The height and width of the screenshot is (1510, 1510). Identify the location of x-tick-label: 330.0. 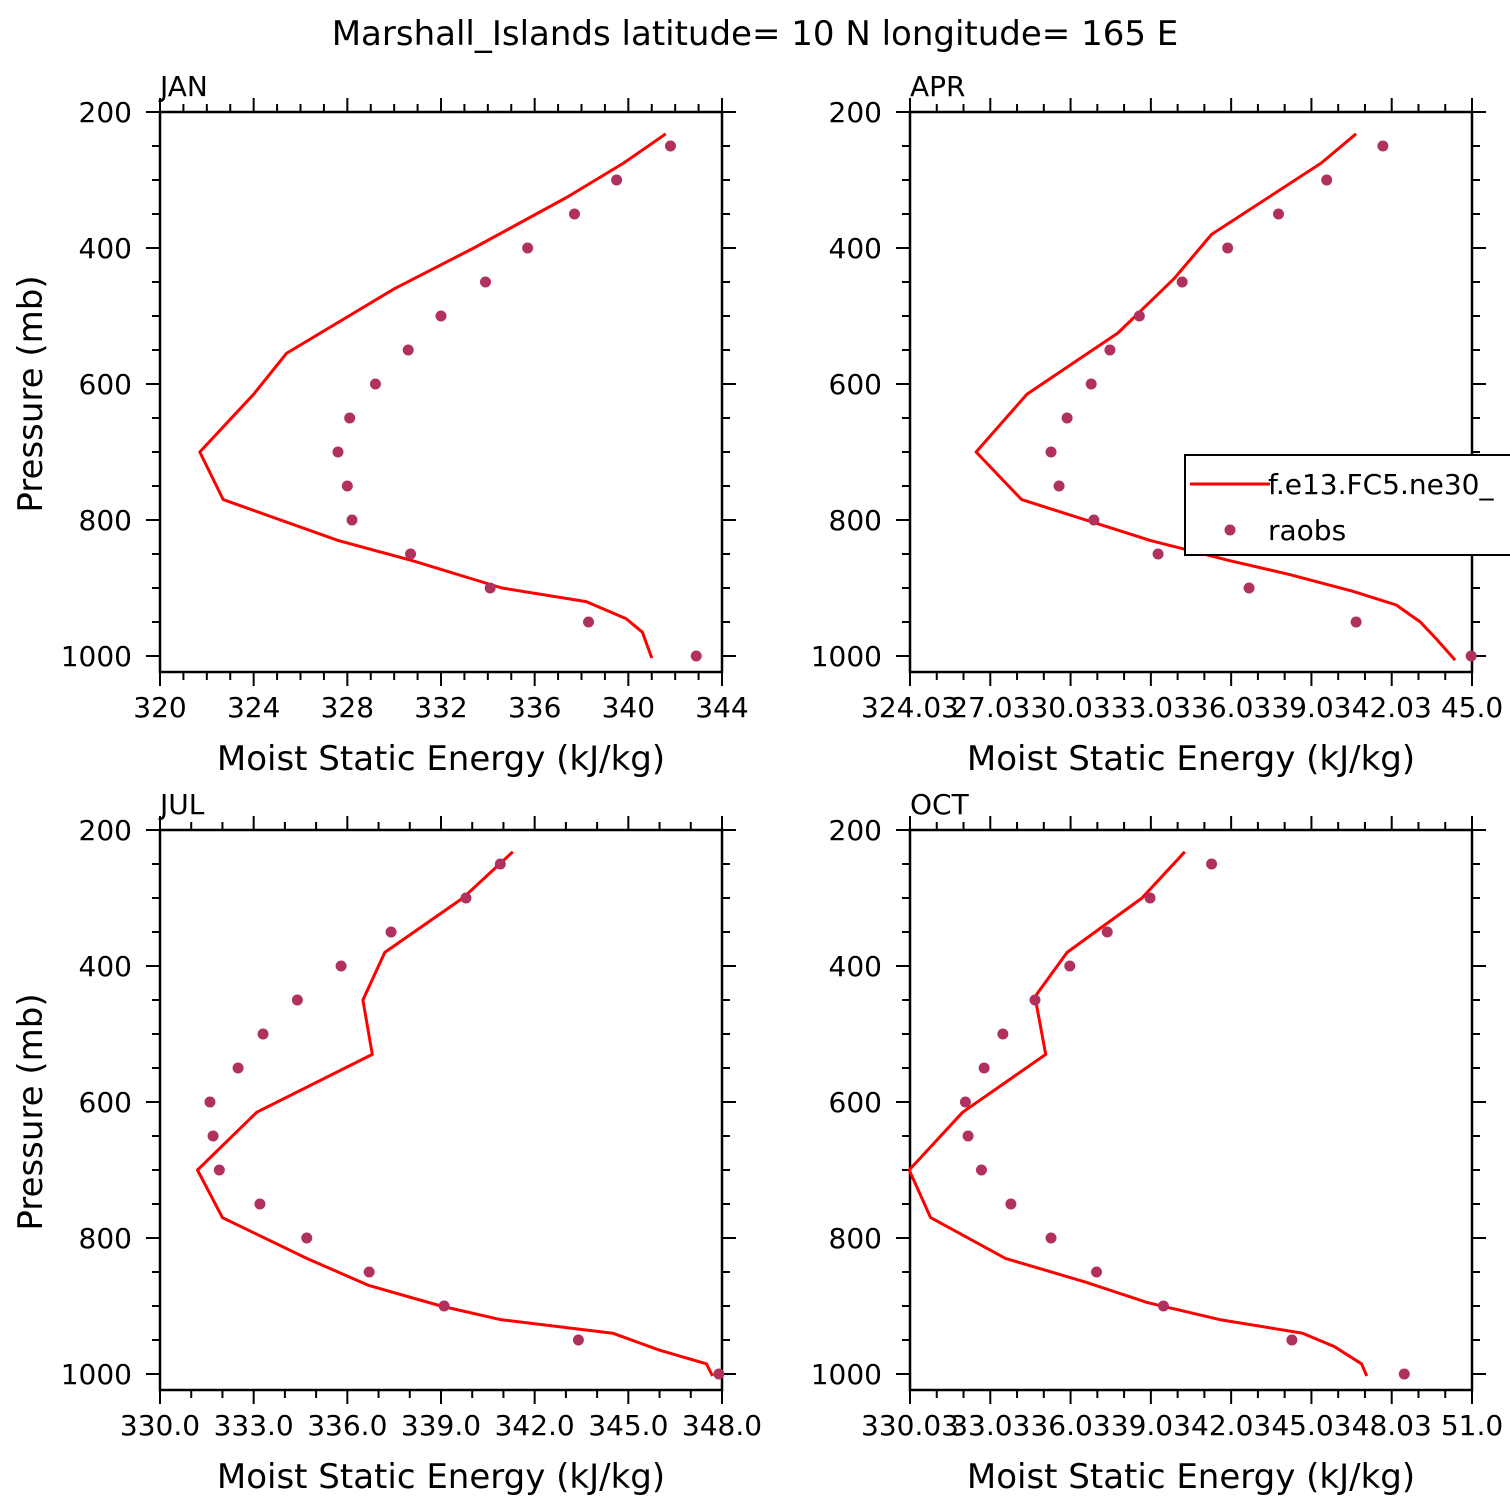
(160, 1425).